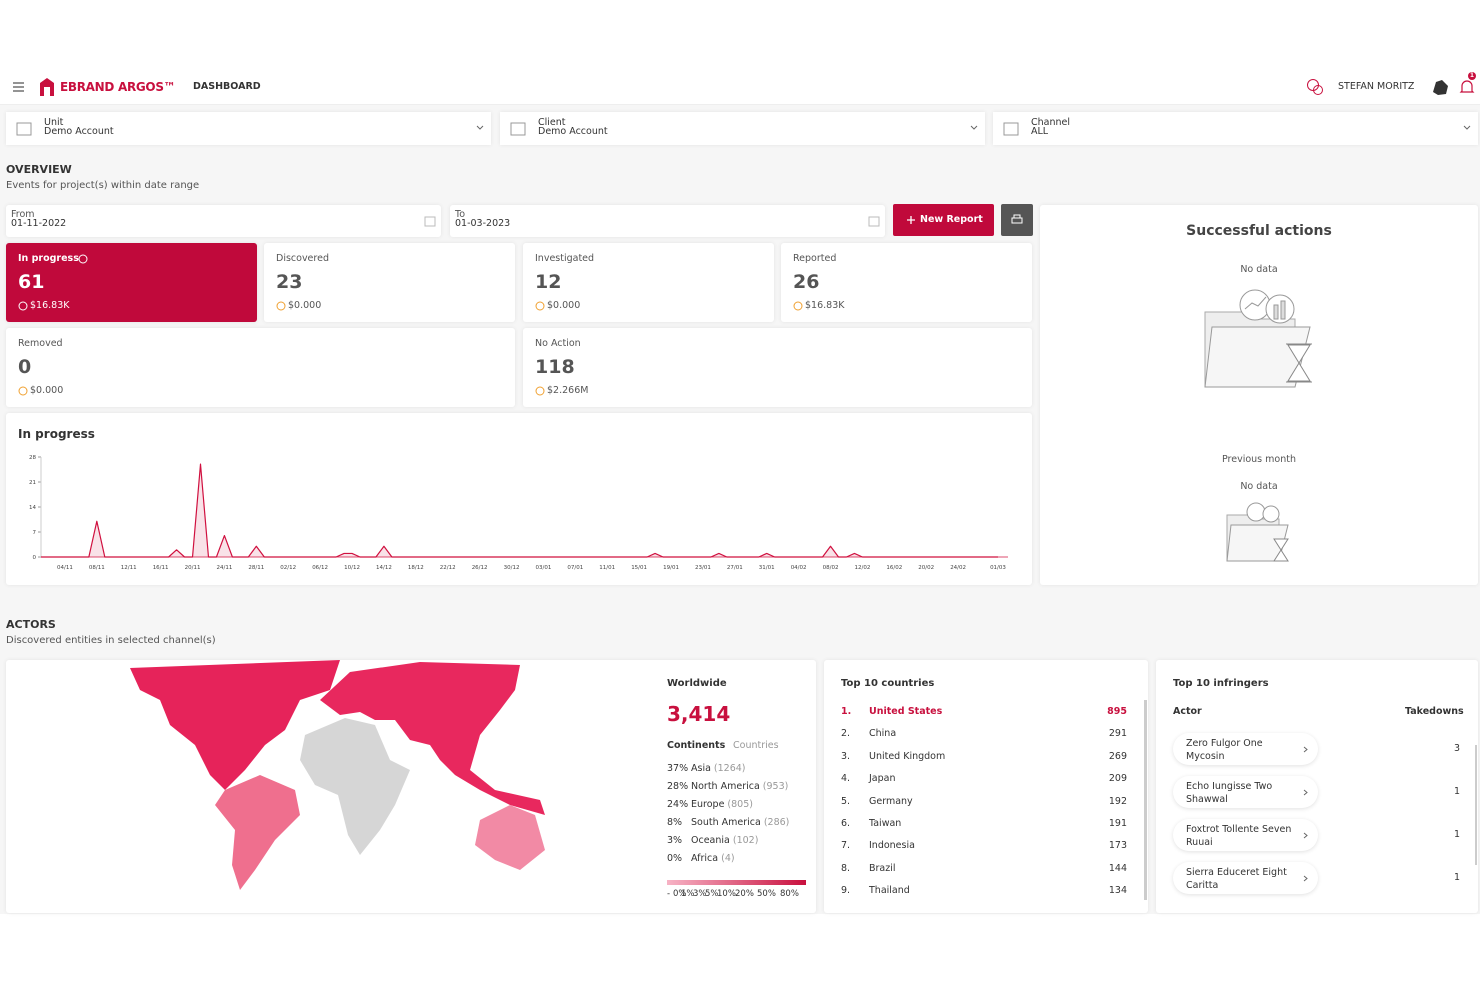  What do you see at coordinates (1456, 877) in the screenshot?
I see `takedowns: 1` at bounding box center [1456, 877].